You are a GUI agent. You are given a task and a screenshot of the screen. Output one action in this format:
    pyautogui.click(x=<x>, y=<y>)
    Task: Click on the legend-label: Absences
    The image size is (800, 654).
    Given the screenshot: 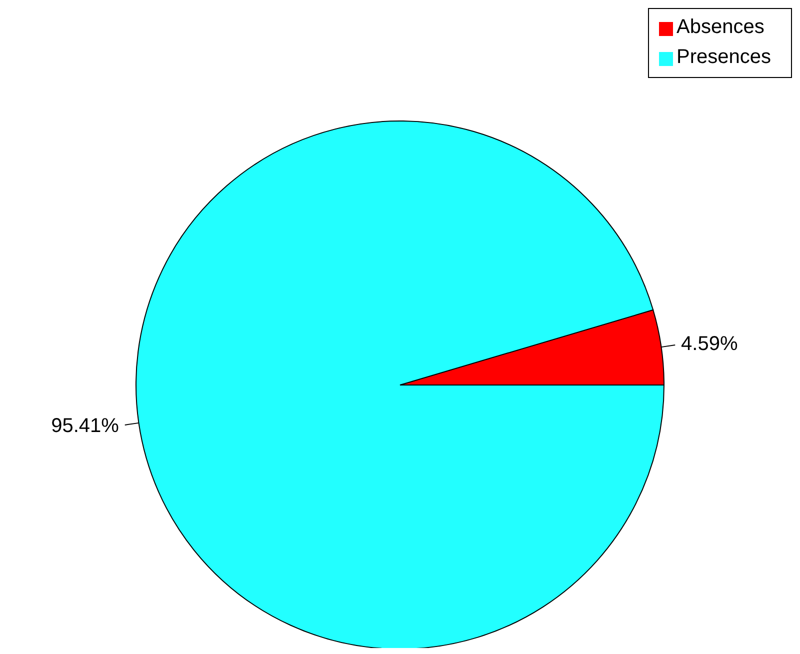 What is the action you would take?
    pyautogui.click(x=720, y=27)
    